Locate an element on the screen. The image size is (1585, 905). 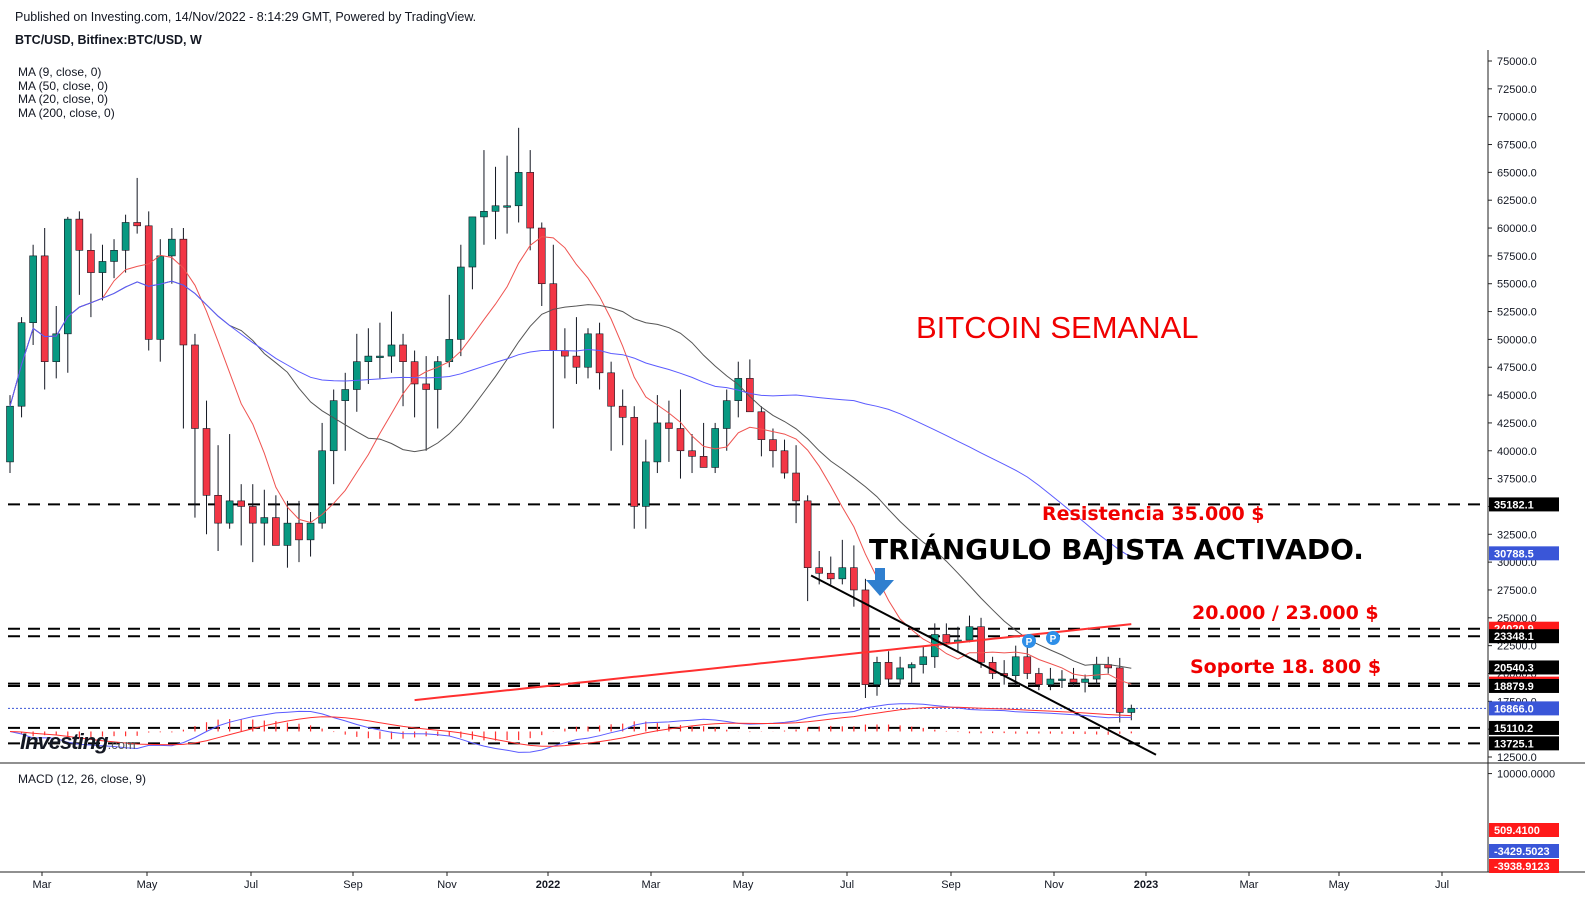
y-tick-label: 57500.0 is located at coordinates (1517, 257).